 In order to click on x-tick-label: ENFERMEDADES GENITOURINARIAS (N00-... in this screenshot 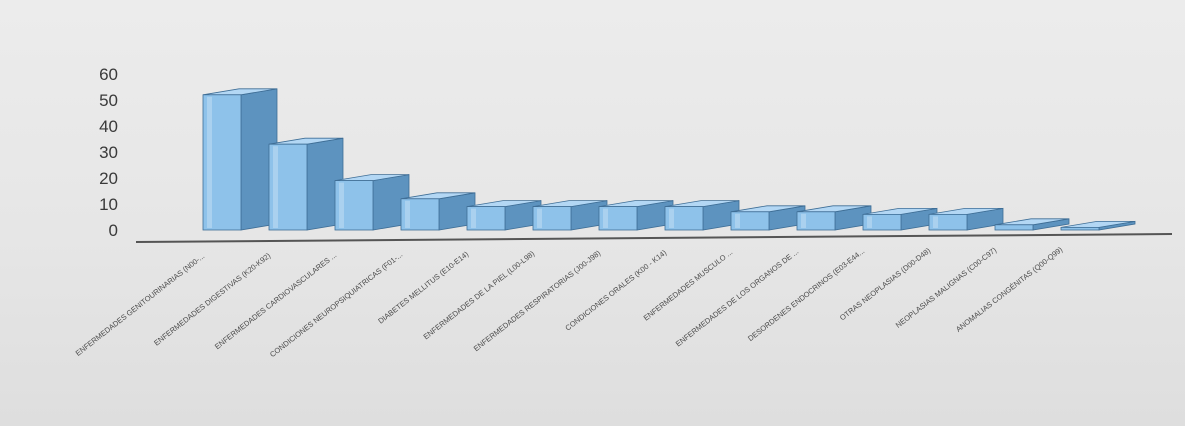, I will do `click(140, 304)`.